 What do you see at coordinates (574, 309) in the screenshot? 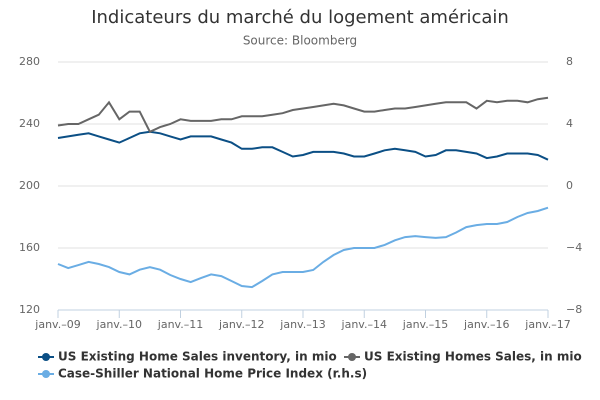
I see `y2-tick-label: −8` at bounding box center [574, 309].